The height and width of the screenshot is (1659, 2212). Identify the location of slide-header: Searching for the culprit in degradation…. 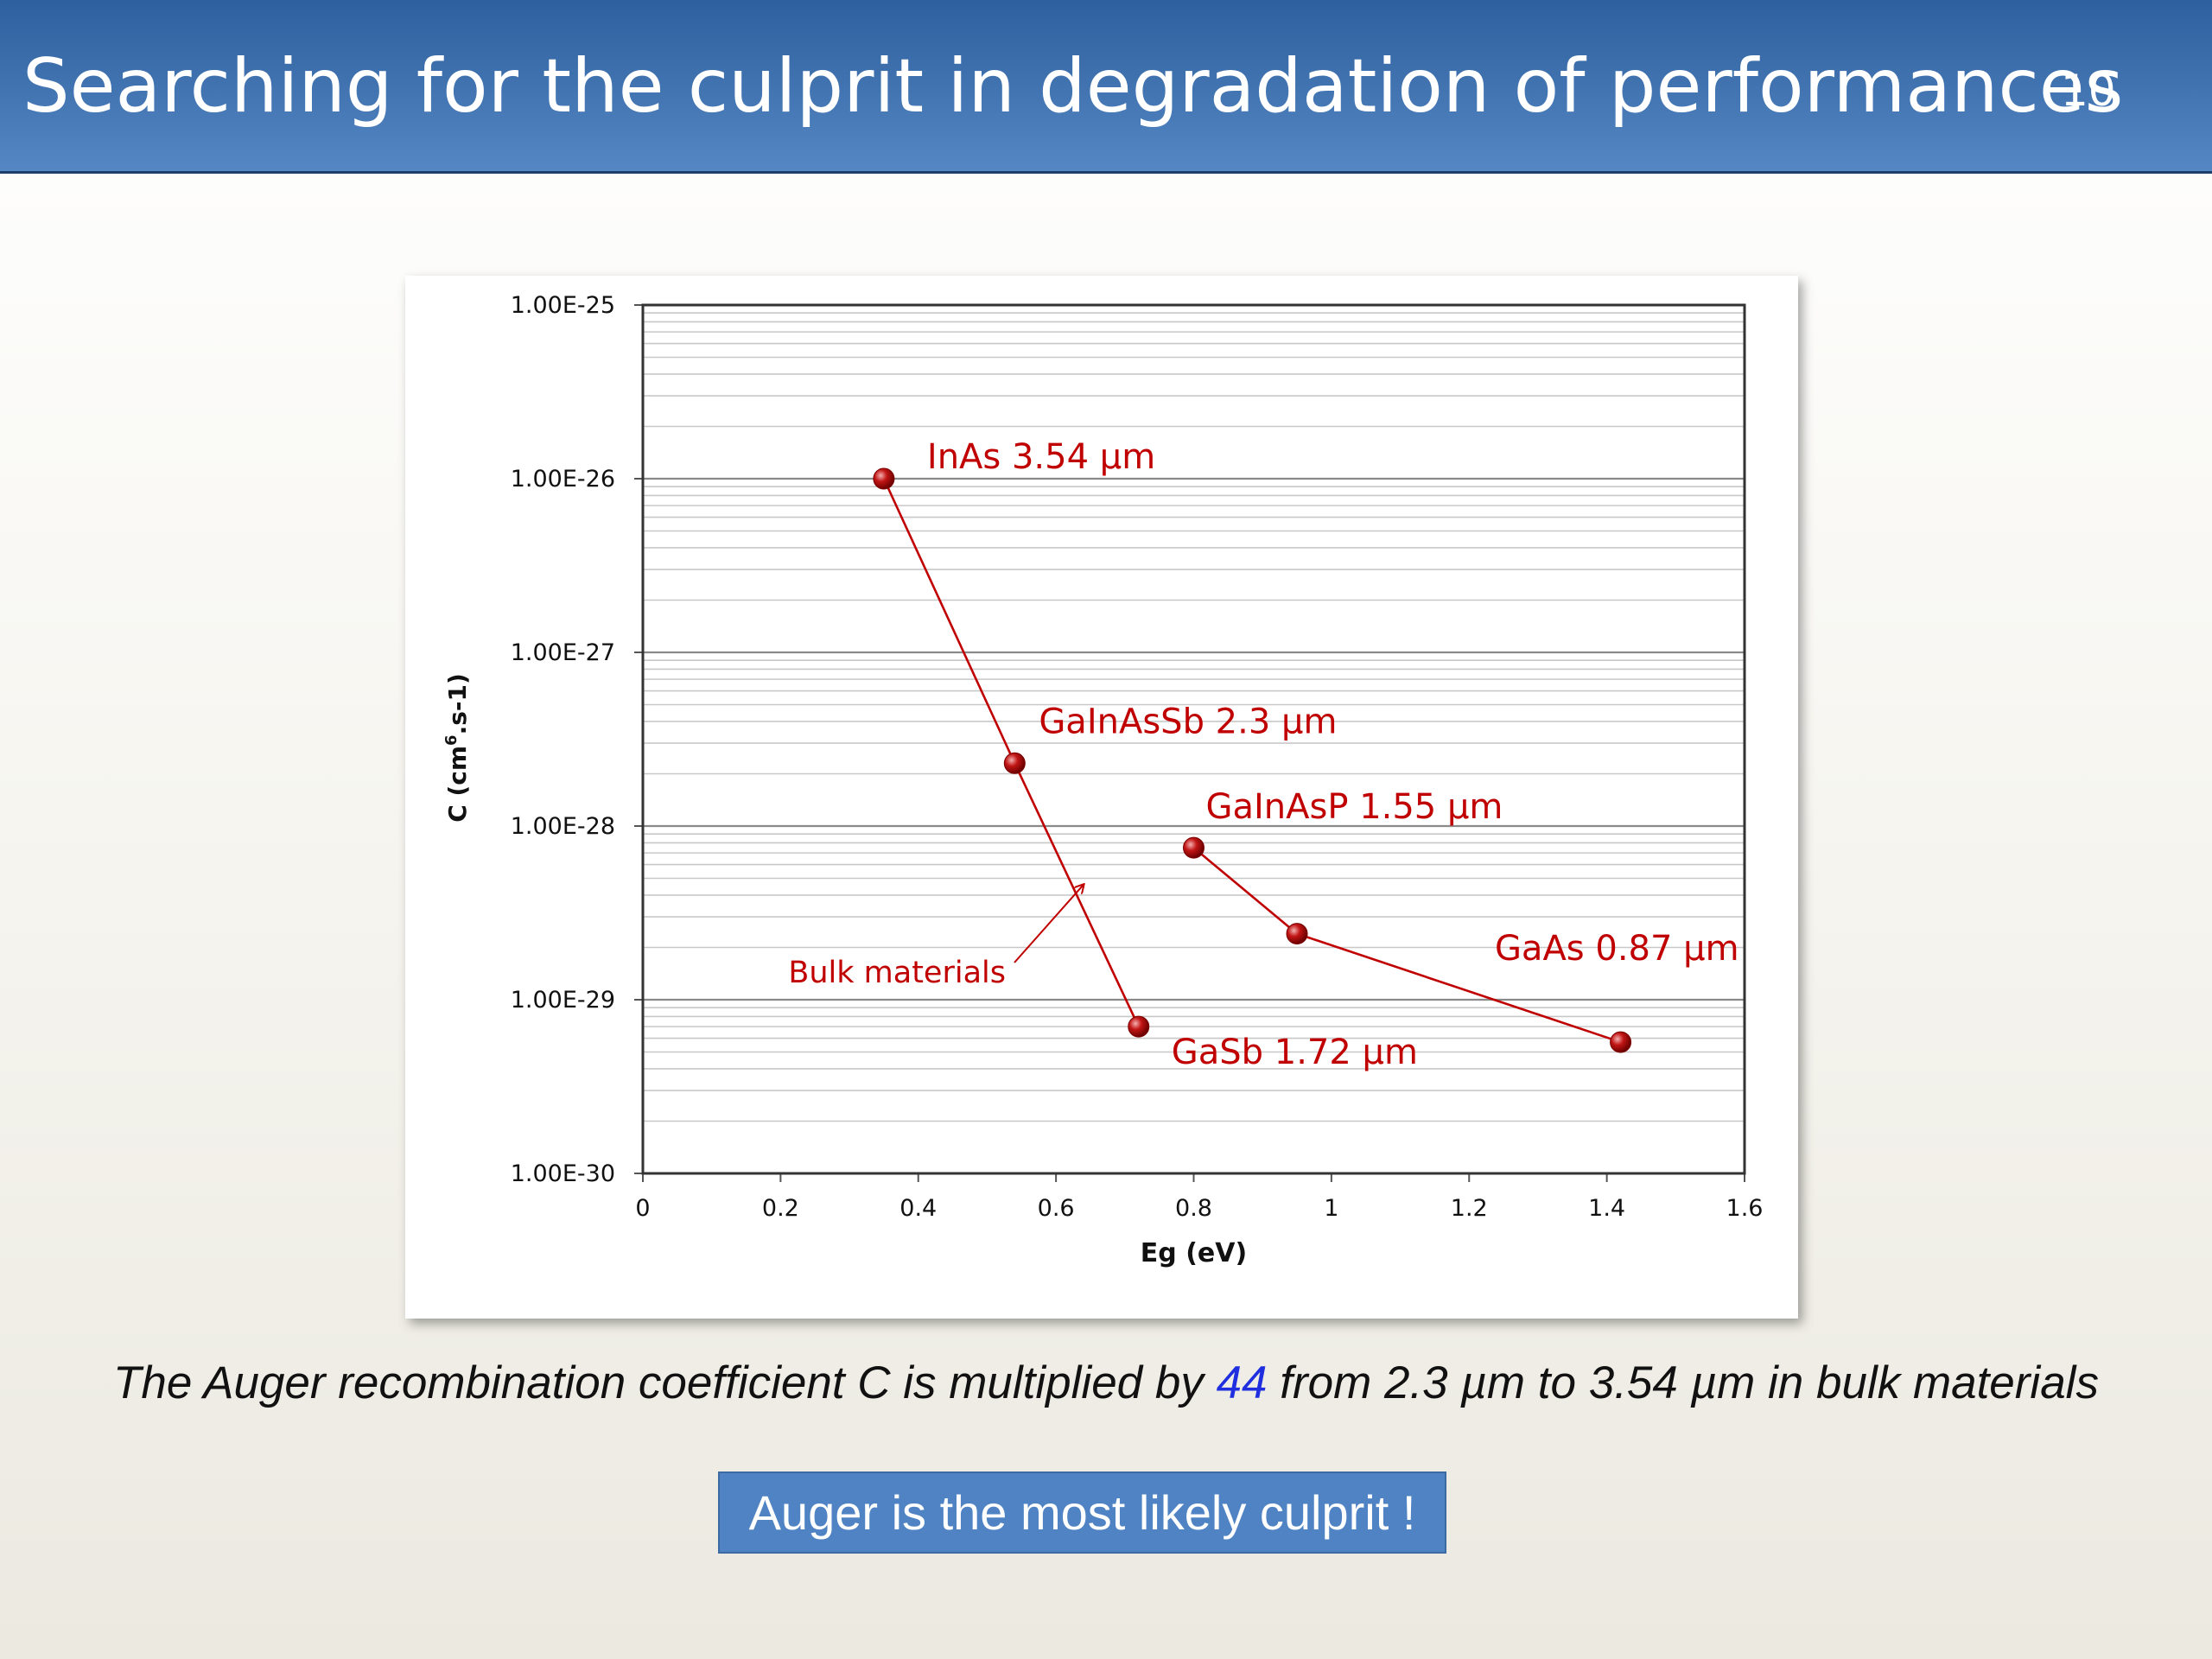
(1106, 87).